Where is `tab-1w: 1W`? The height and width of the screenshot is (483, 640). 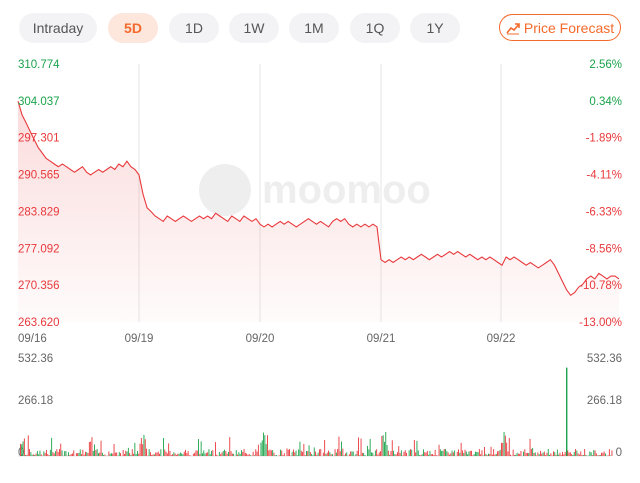 tab-1w: 1W is located at coordinates (254, 28).